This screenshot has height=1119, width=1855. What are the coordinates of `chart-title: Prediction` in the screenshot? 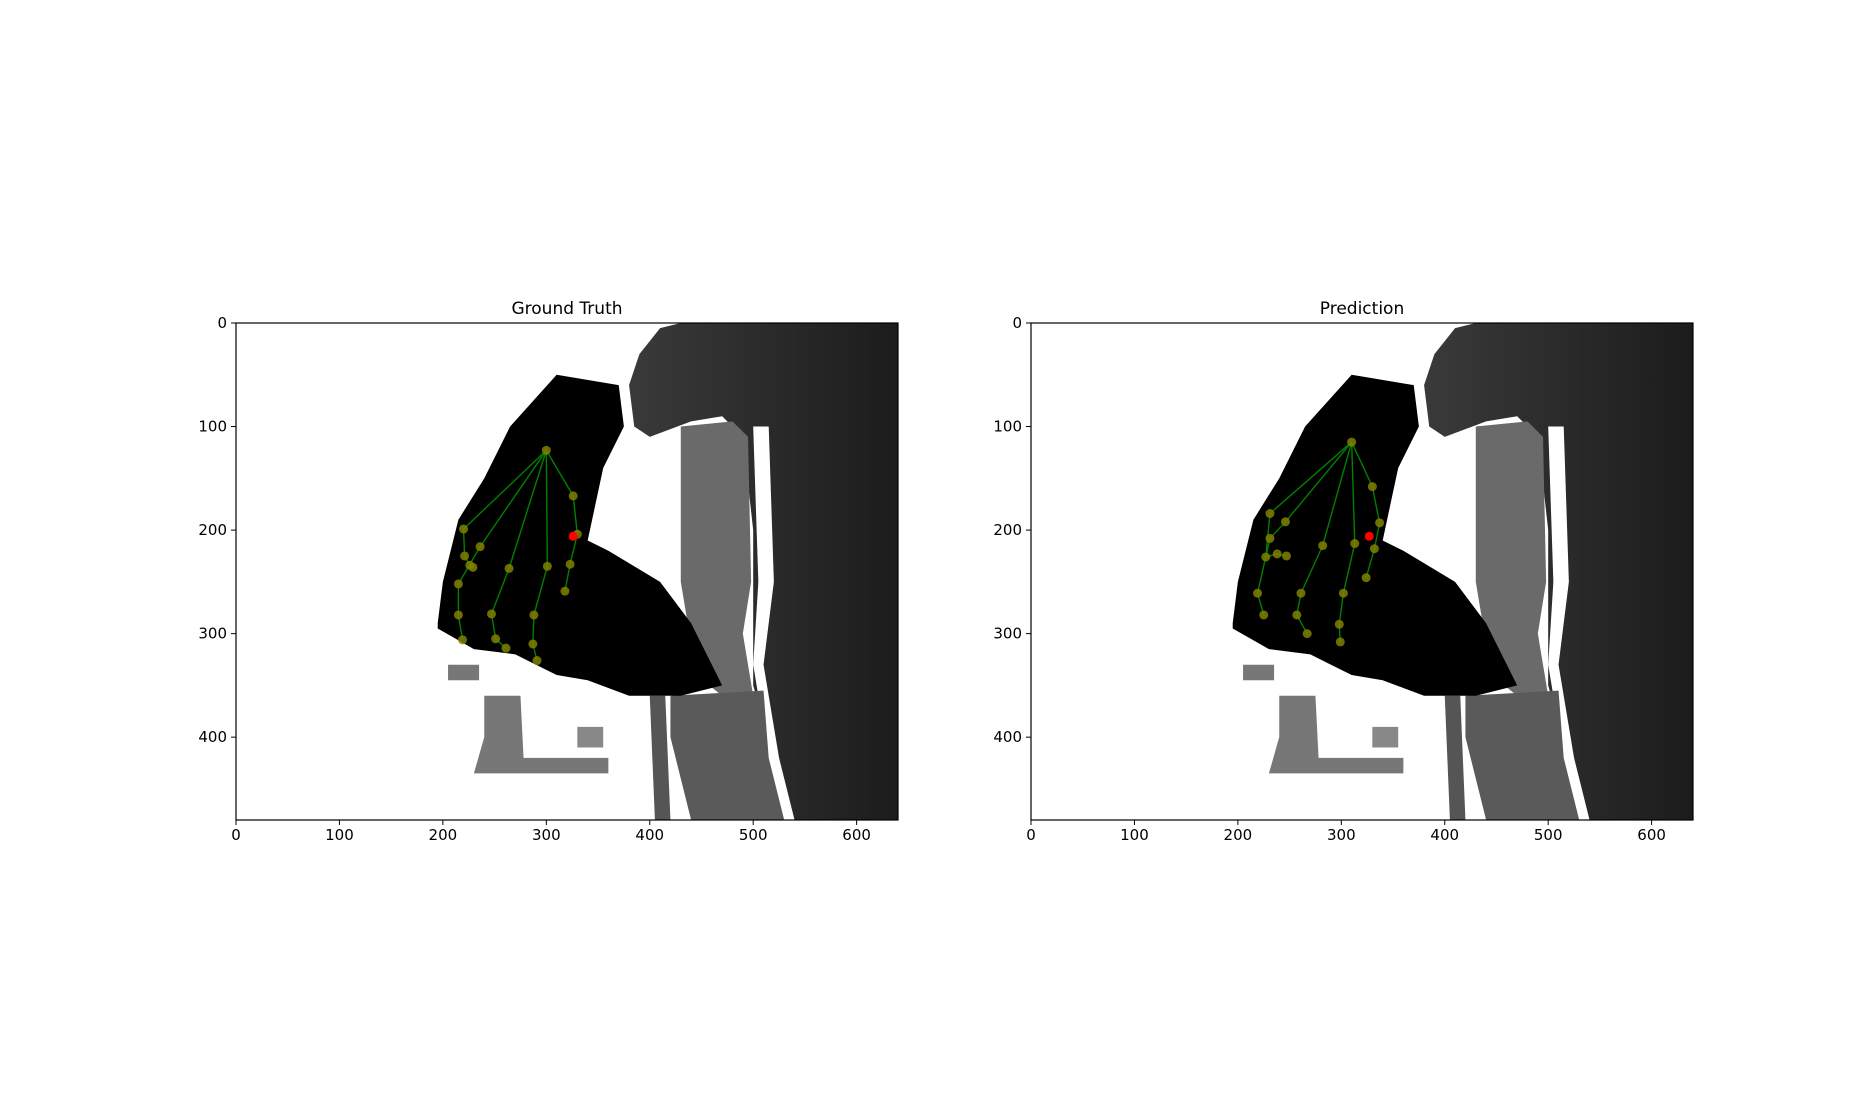 It's located at (1362, 309).